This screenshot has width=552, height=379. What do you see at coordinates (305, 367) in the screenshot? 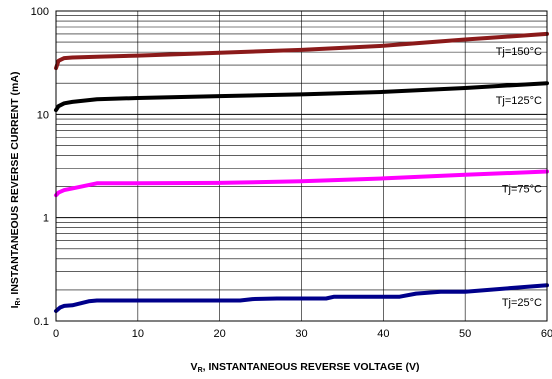
I see `x-axis-label: VR, INSTANTANEOUS REVERSE VOLTAGE (V)` at bounding box center [305, 367].